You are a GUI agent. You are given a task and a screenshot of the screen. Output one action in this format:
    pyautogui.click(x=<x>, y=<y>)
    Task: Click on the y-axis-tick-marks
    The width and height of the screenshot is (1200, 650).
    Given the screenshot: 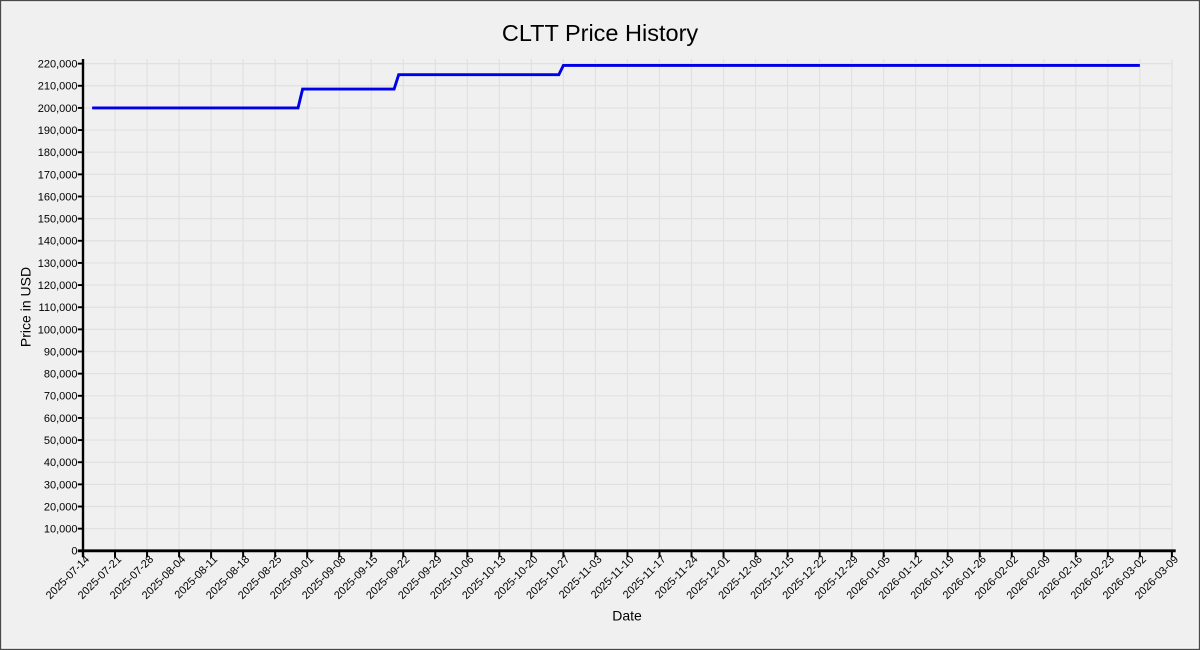 What is the action you would take?
    pyautogui.click(x=80, y=307)
    